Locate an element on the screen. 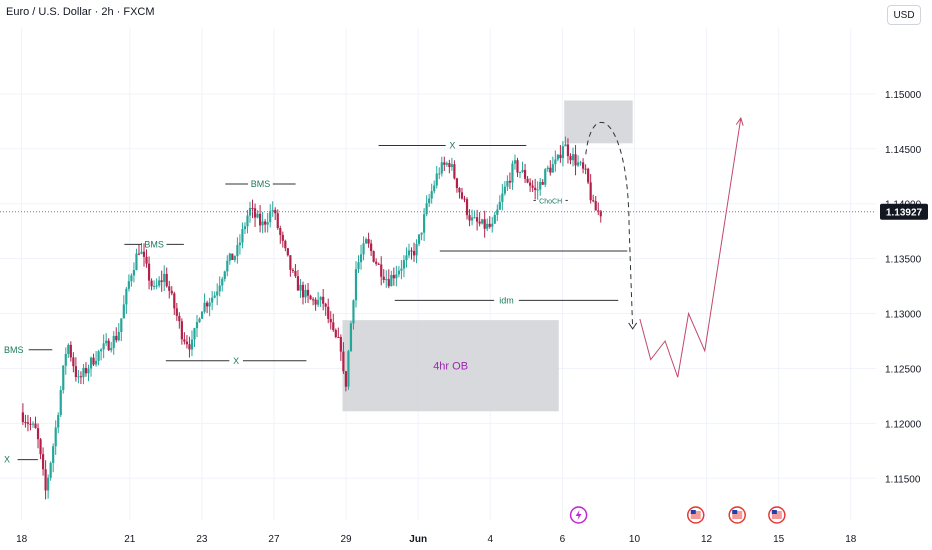 The image size is (932, 550). x-tick-label: 10 is located at coordinates (635, 539).